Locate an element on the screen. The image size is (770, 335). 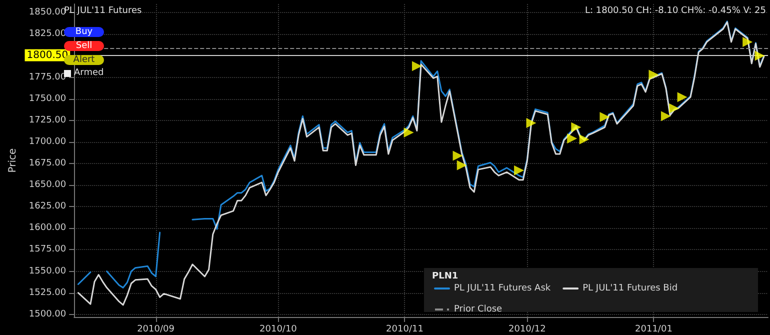
annotation: Armed is located at coordinates (89, 73).